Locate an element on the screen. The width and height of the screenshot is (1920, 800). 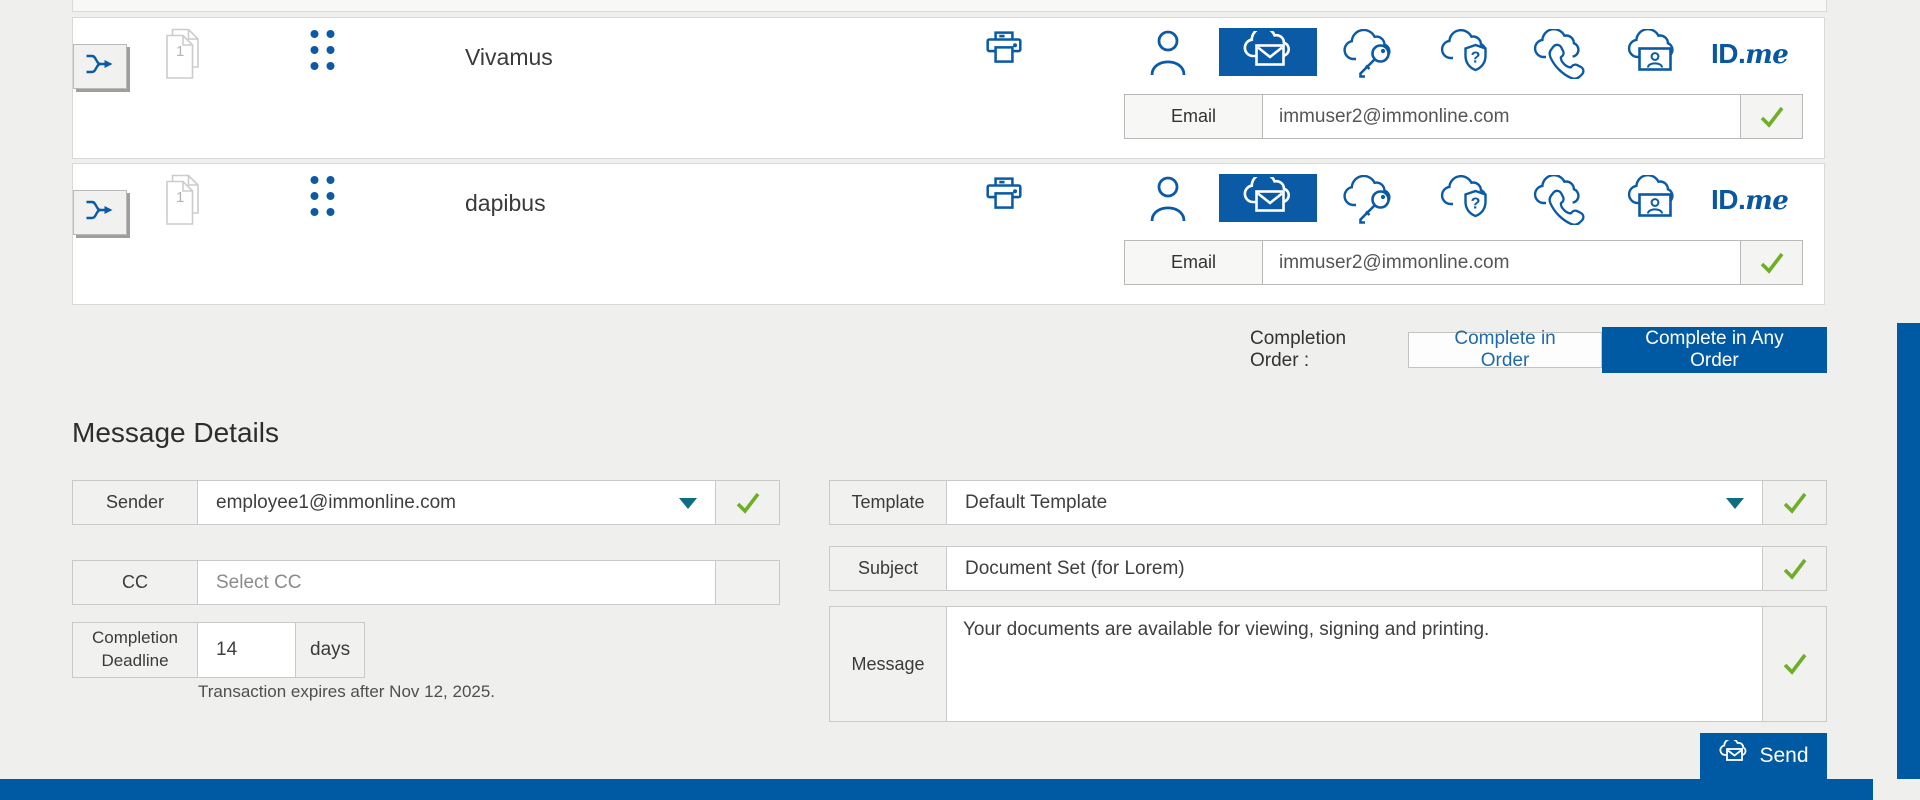
subject-input is located at coordinates (1354, 568).